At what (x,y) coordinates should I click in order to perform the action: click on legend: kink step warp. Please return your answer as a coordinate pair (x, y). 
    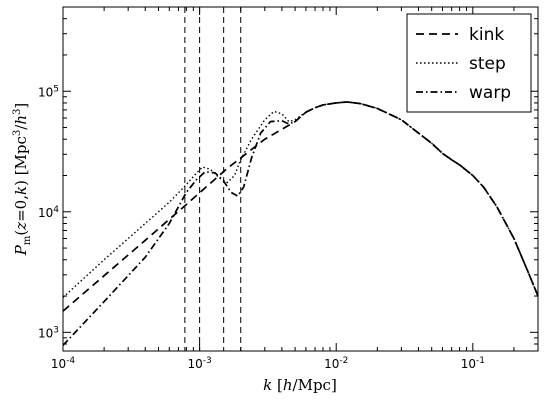
    Looking at the image, I should click on (469, 63).